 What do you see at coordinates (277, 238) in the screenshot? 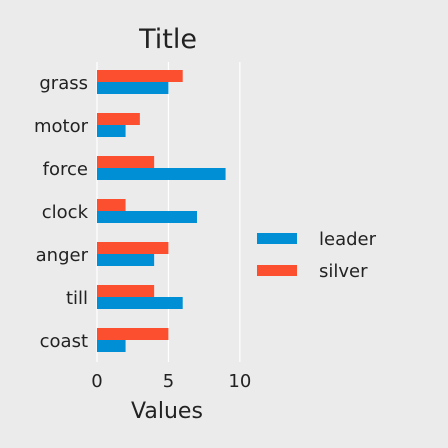
I see `legend-swatch-leader` at bounding box center [277, 238].